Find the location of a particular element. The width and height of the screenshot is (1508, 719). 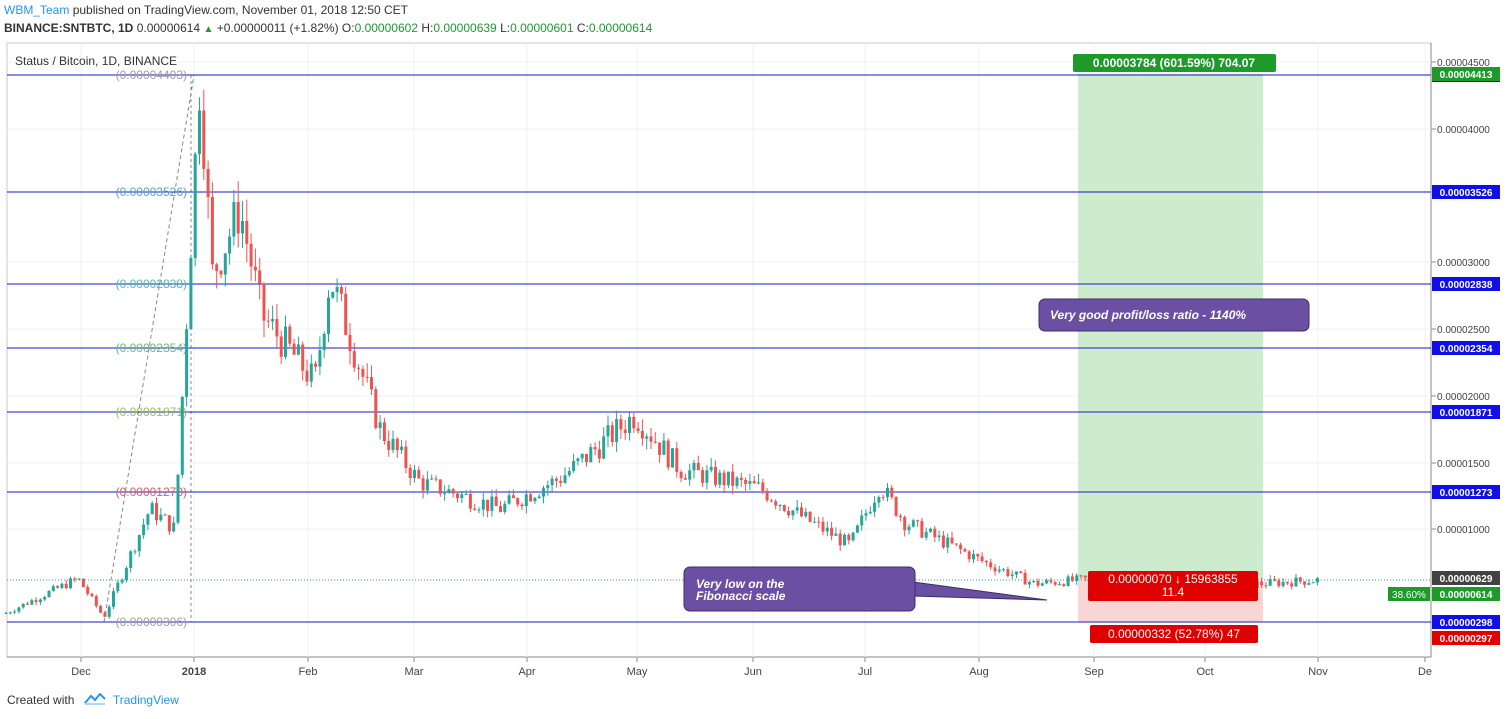

created-with-label: Created with is located at coordinates (41, 700).